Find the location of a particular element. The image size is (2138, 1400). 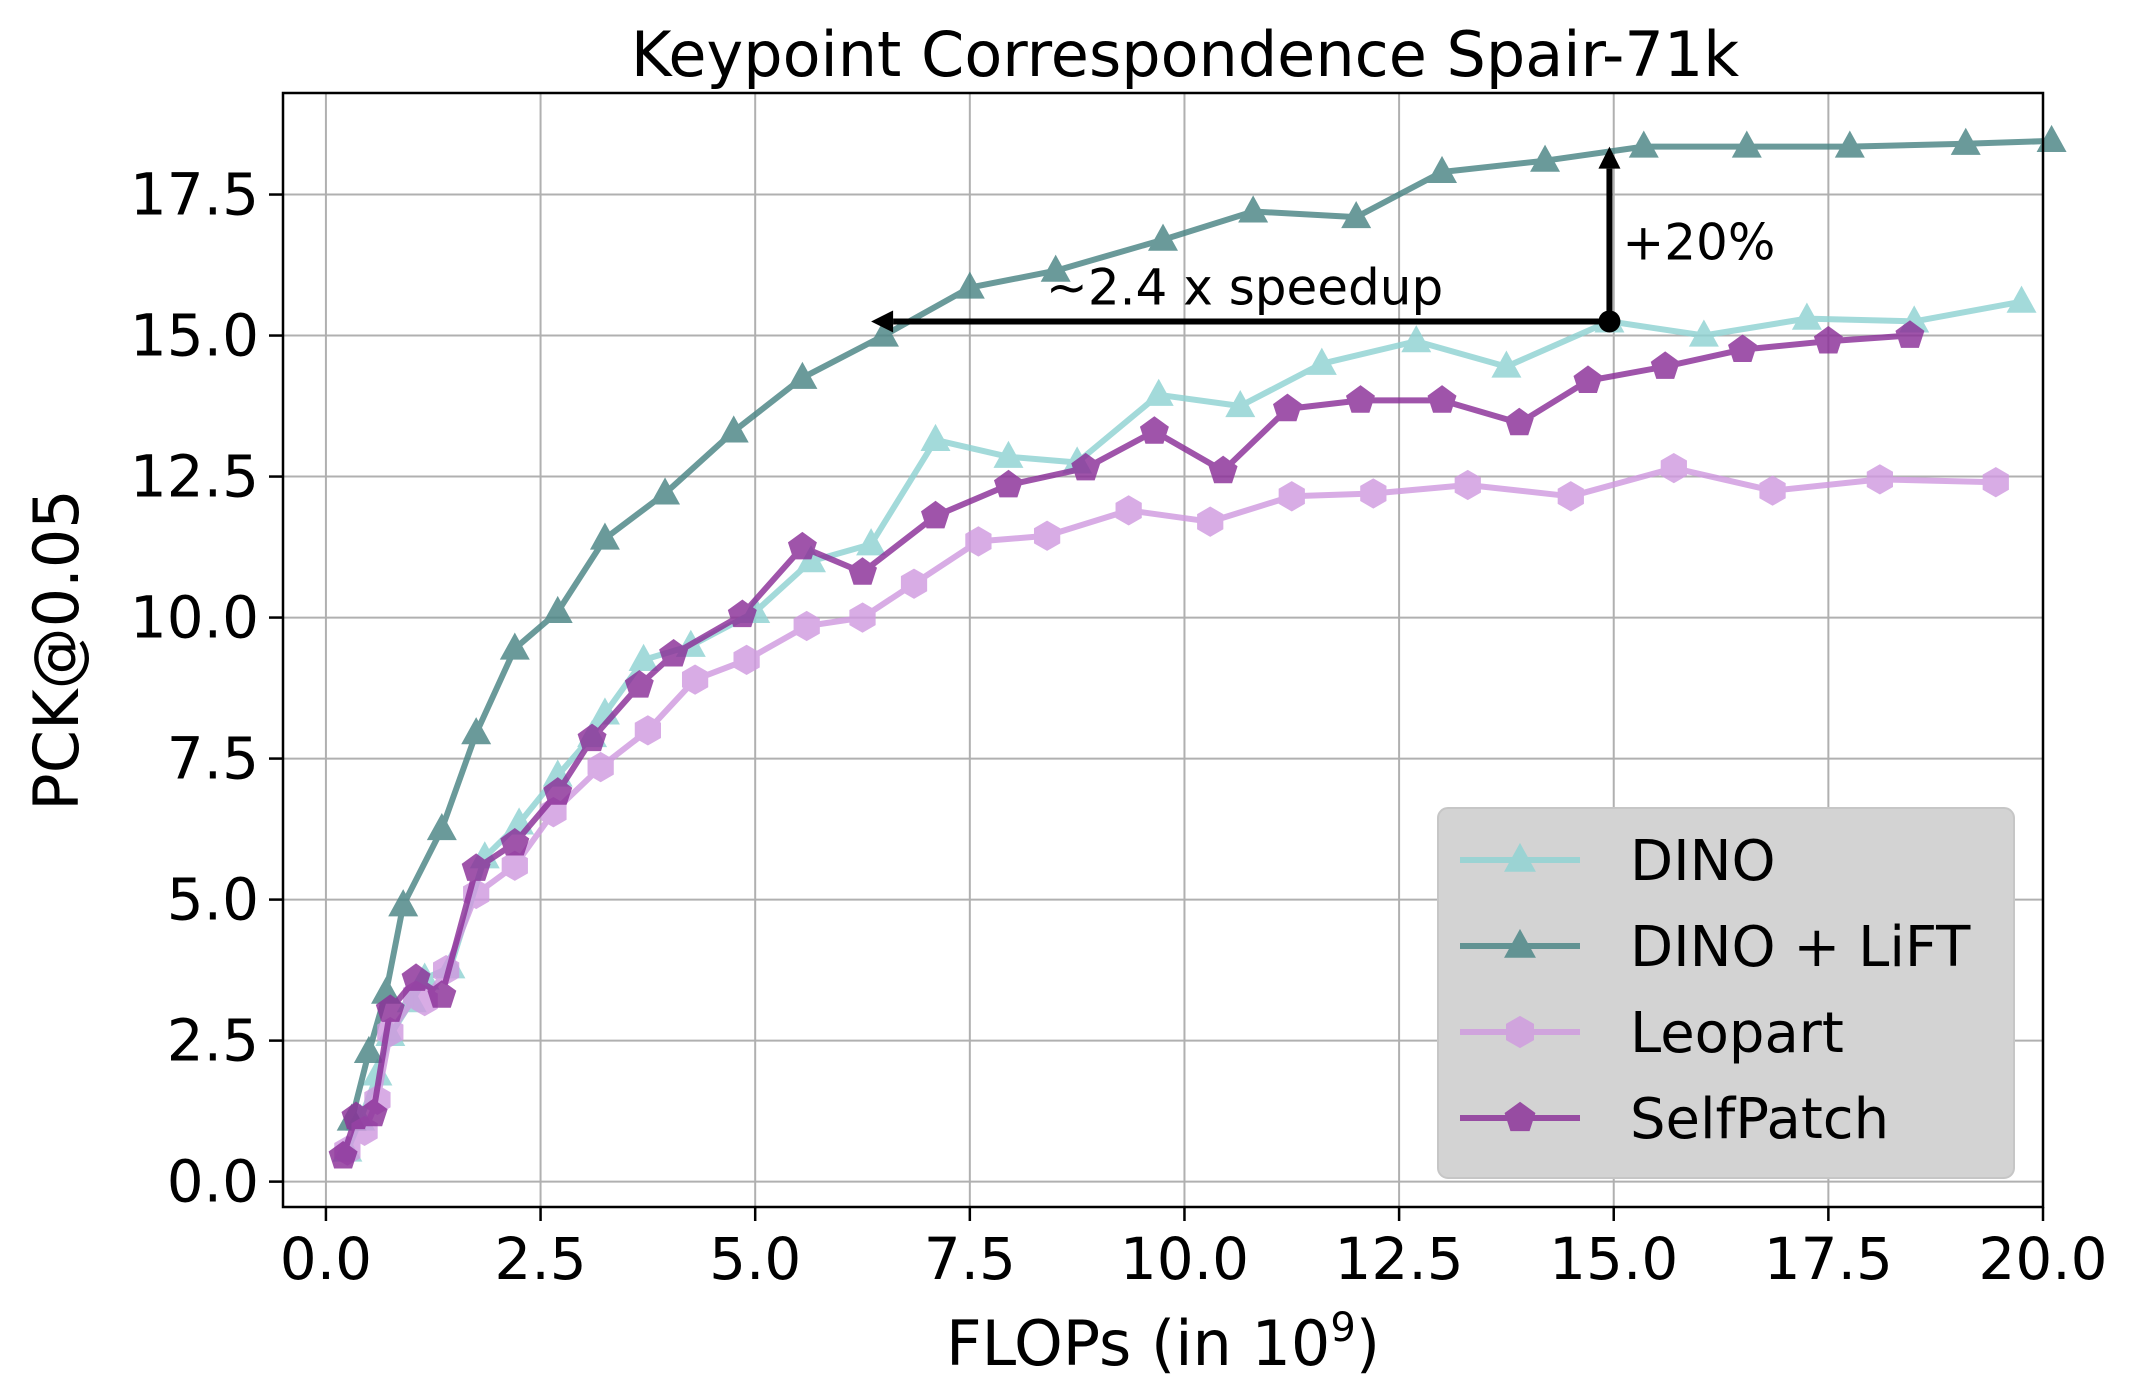

y-tick-label: 10.0 is located at coordinates (194, 618).